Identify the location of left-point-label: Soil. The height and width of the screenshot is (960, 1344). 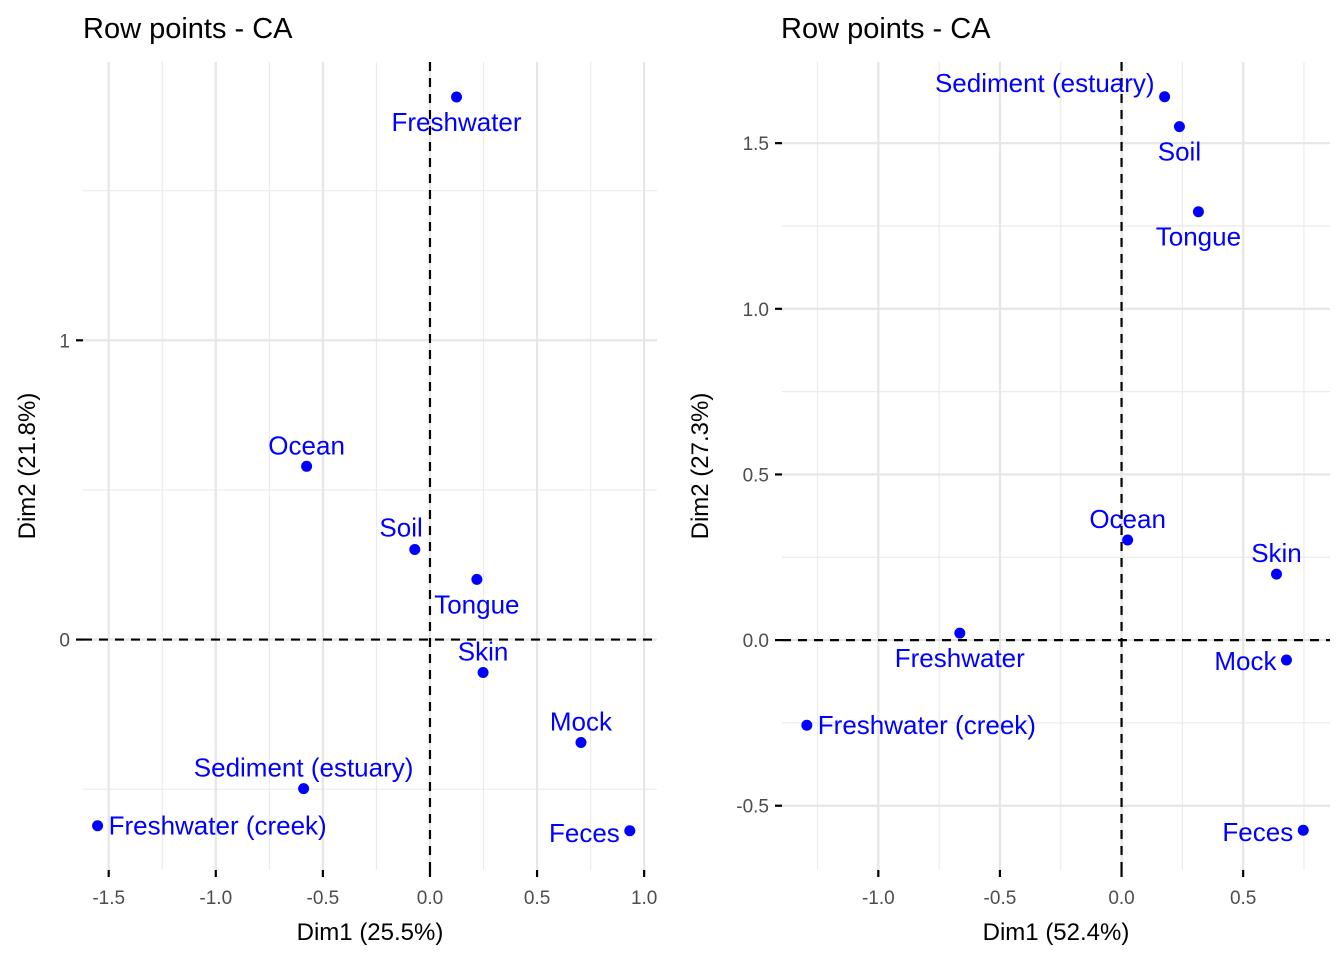
(400, 527).